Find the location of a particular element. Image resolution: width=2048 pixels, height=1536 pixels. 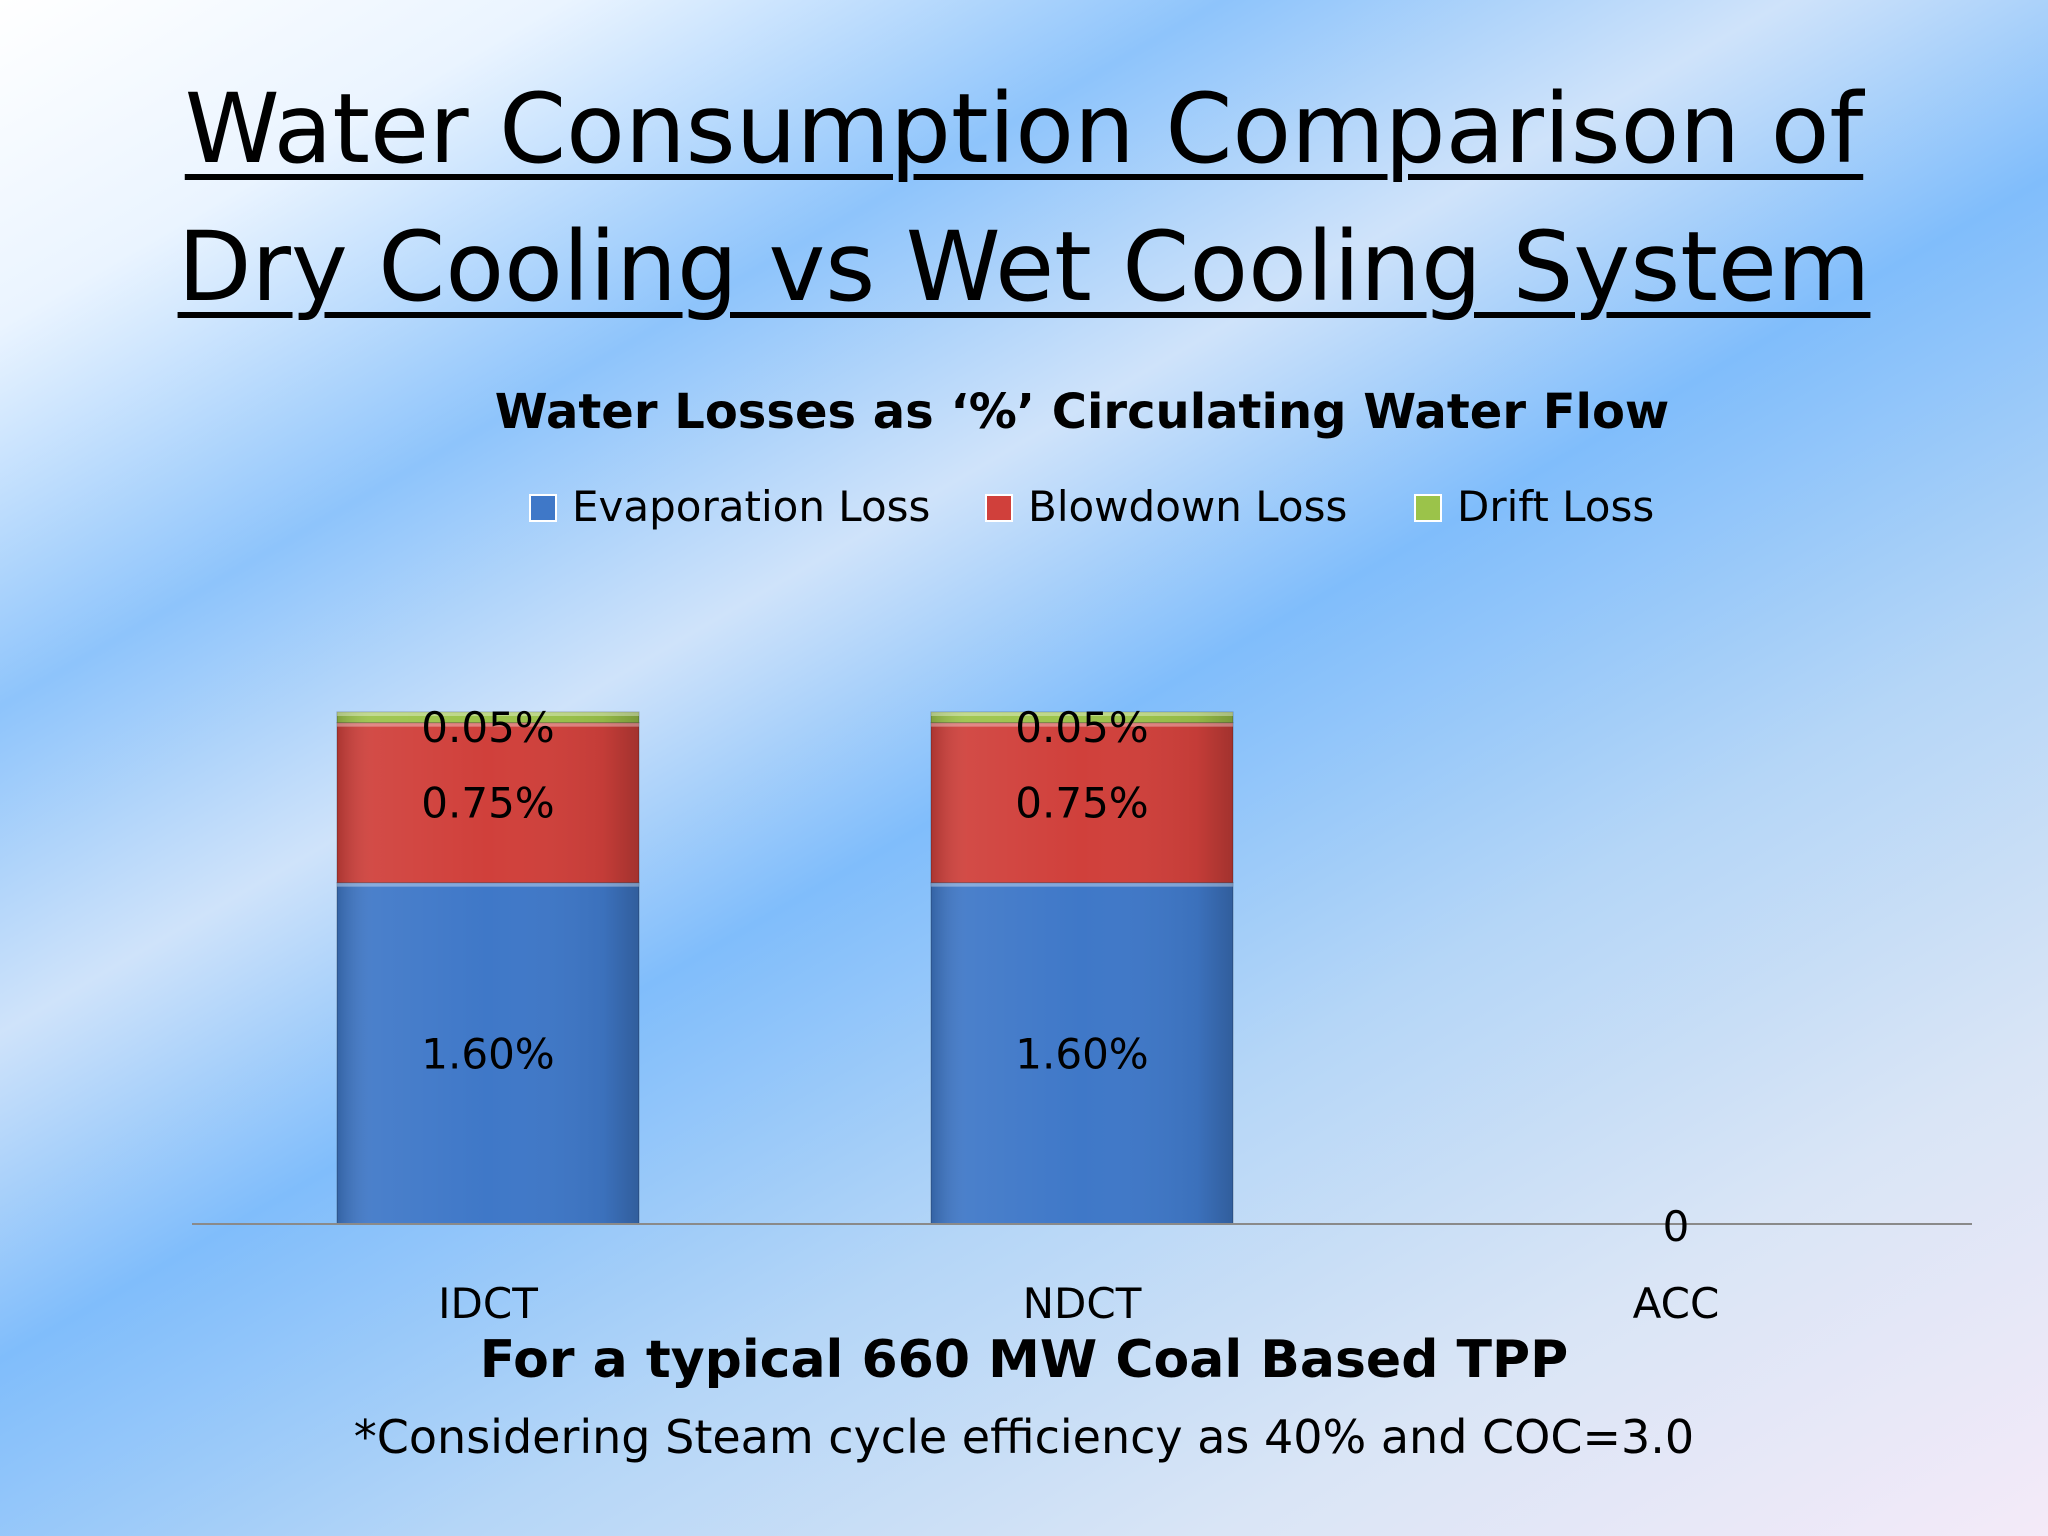

zero-data-label: 0 is located at coordinates (1676, 1226).